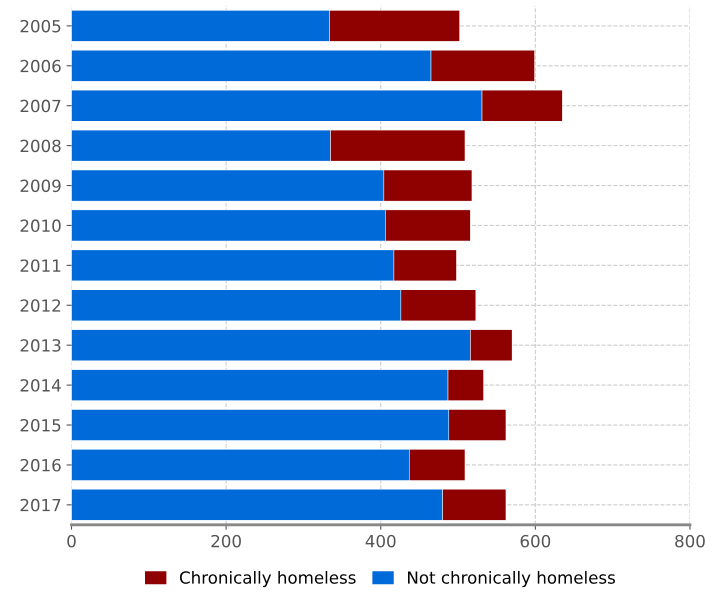 The image size is (715, 593). Describe the element at coordinates (40, 146) in the screenshot. I see `y-tick-label: 2008` at that location.